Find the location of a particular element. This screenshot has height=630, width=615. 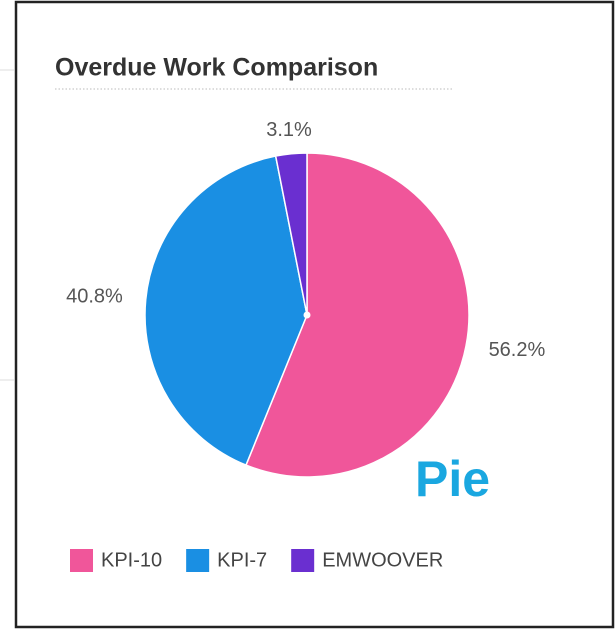

pie-center is located at coordinates (307, 315).